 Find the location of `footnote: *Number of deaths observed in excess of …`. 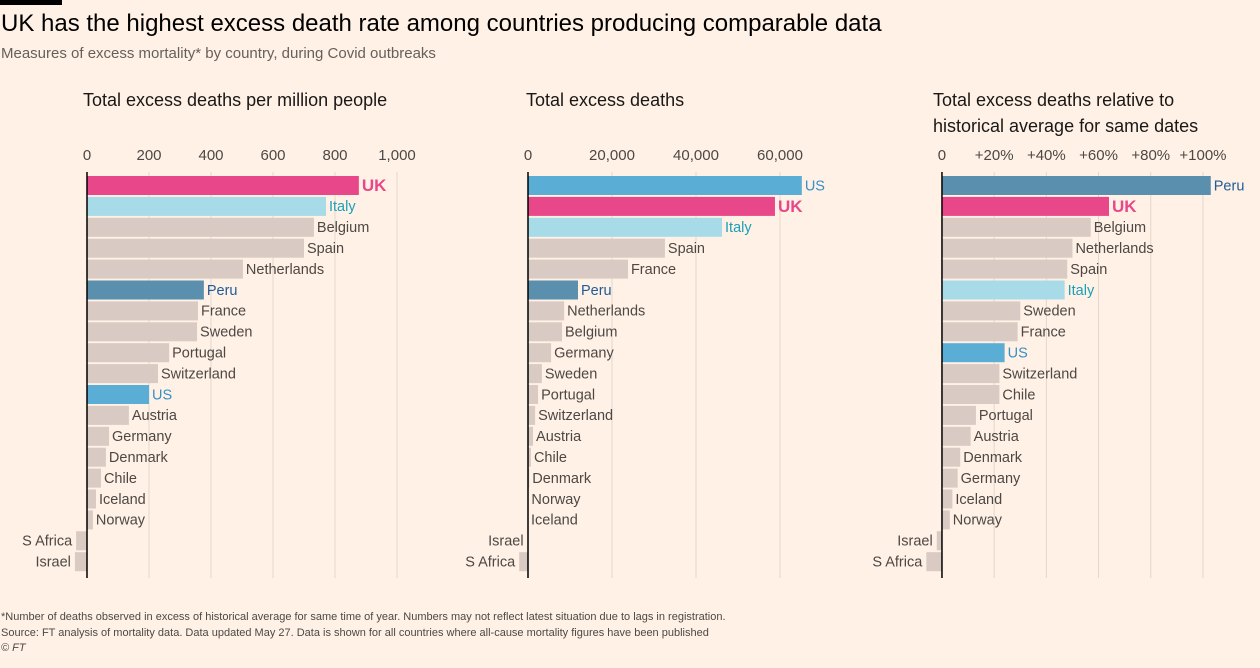

footnote: *Number of deaths observed in excess of … is located at coordinates (363, 617).